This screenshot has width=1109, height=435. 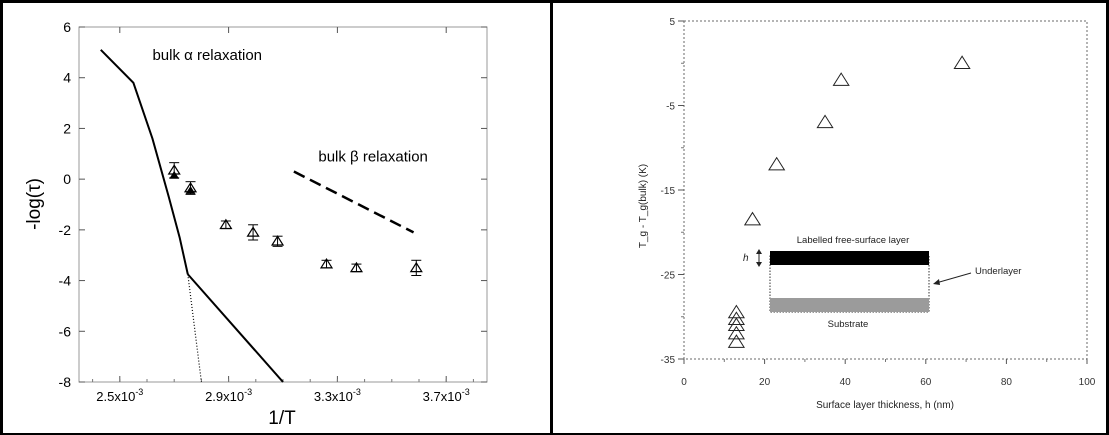 What do you see at coordinates (67, 179) in the screenshot?
I see `left-y-tick-label: 0` at bounding box center [67, 179].